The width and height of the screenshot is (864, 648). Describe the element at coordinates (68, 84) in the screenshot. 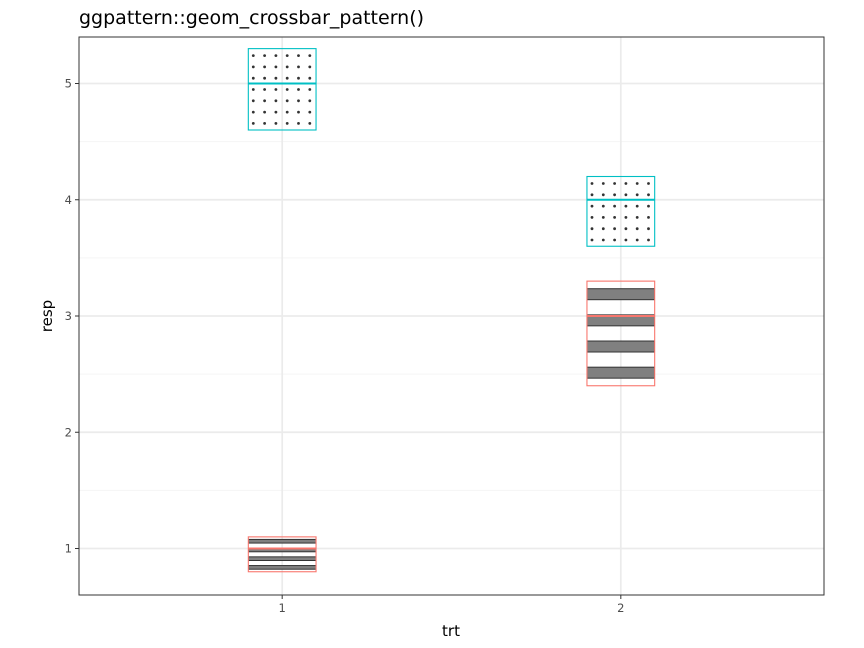

I see `y-tick-label: 5` at that location.